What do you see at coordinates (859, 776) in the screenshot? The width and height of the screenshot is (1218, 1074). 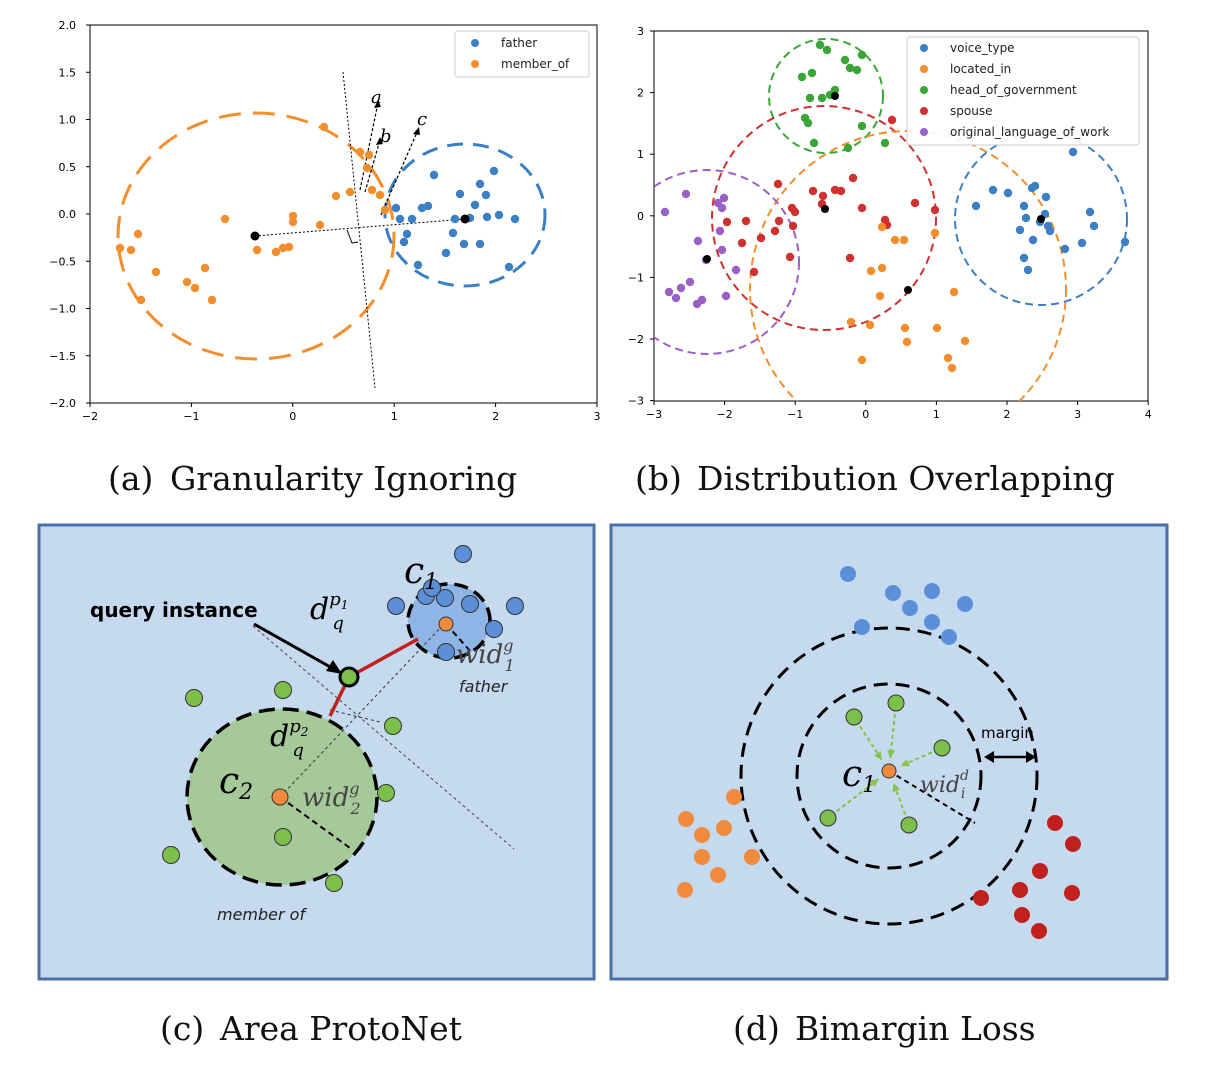 I see `c1-label-d: c1` at bounding box center [859, 776].